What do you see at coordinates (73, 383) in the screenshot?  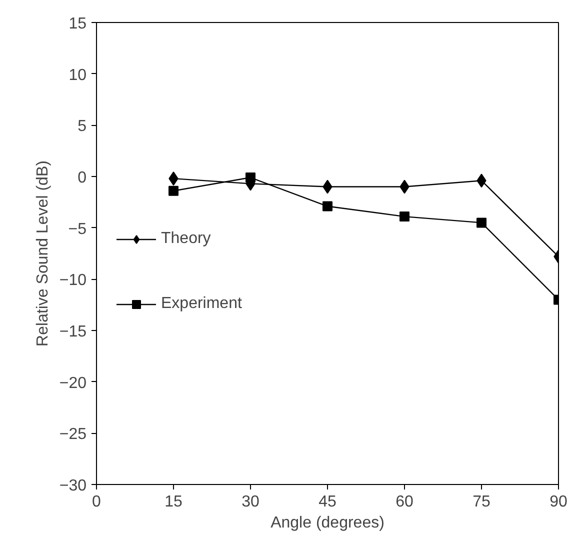 I see `y-tick-label: −20` at bounding box center [73, 383].